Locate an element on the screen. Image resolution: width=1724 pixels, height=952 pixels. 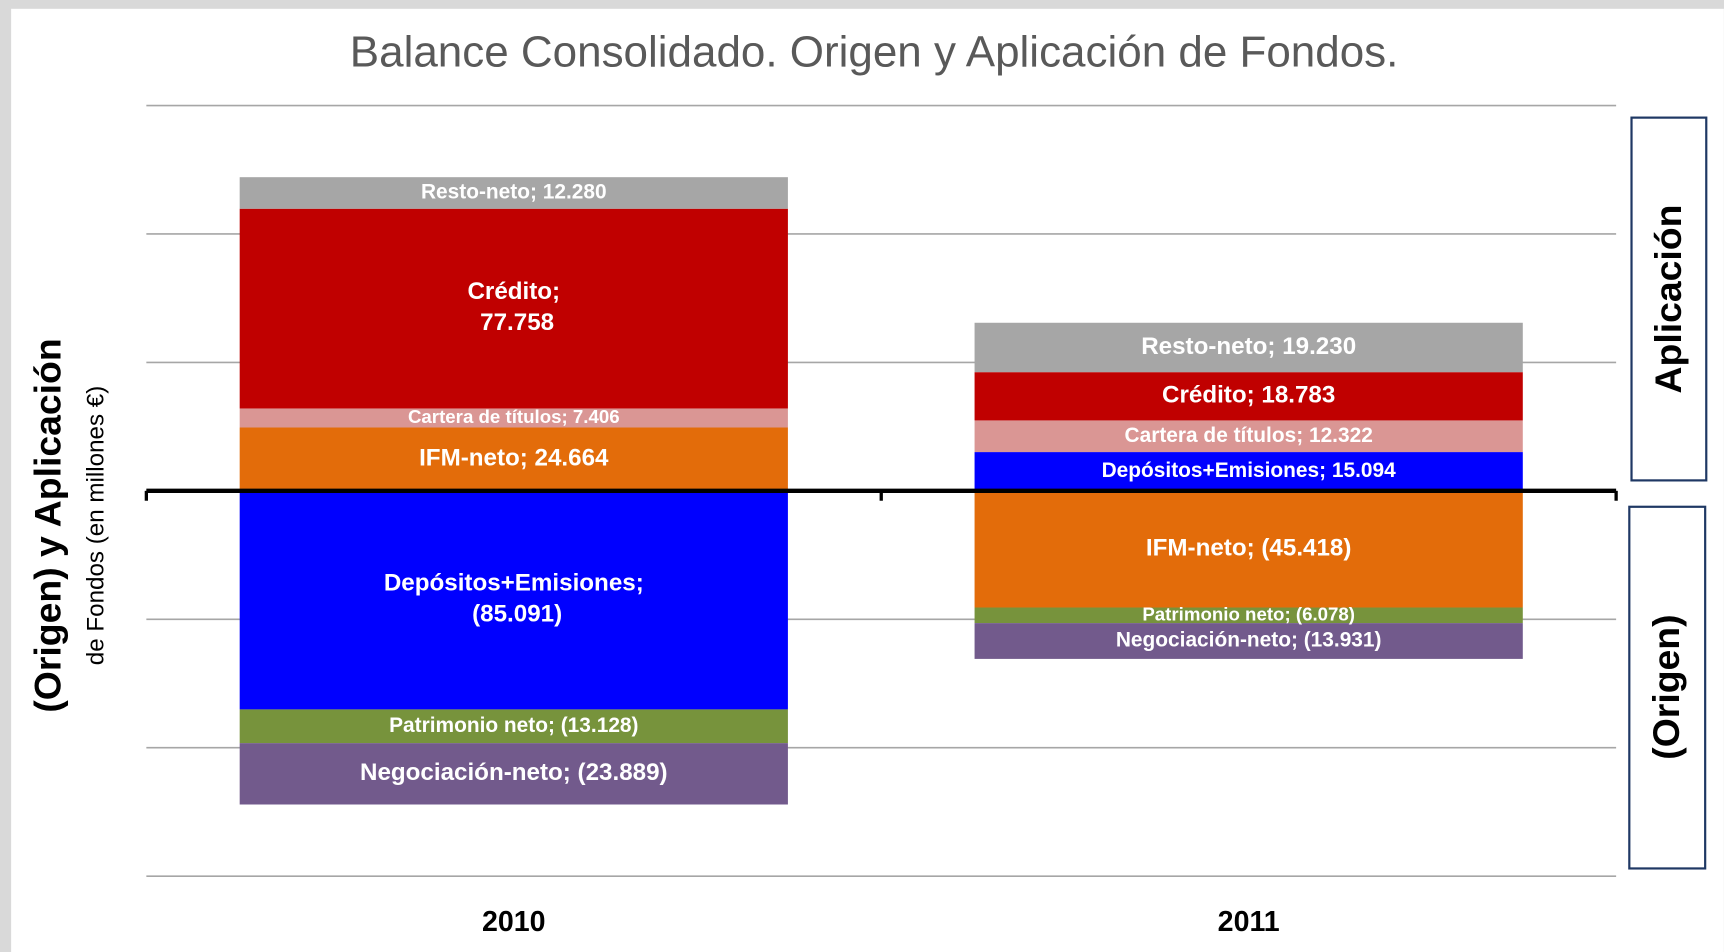
annotation: (Origen) is located at coordinates (1666, 686).